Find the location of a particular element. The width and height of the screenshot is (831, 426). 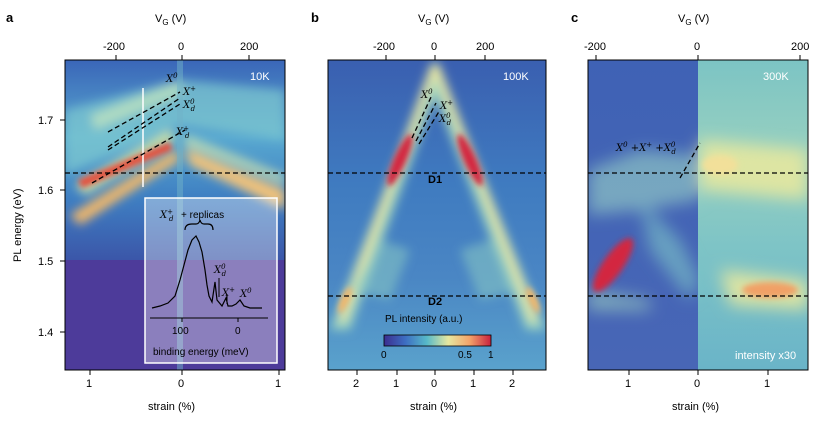

inset-peak-x0d: X0 d is located at coordinates (220, 270).